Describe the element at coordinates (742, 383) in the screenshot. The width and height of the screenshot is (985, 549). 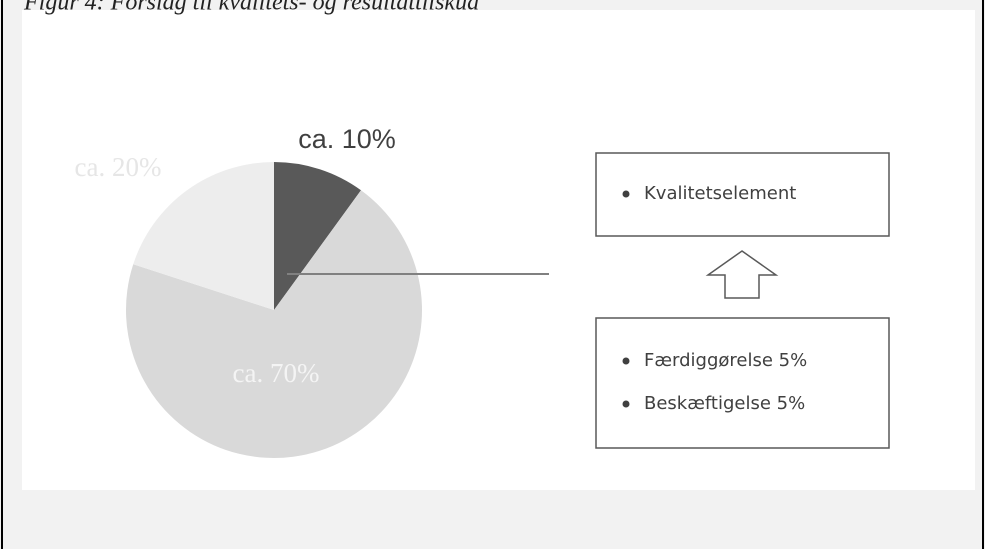
I see `bottom-box` at that location.